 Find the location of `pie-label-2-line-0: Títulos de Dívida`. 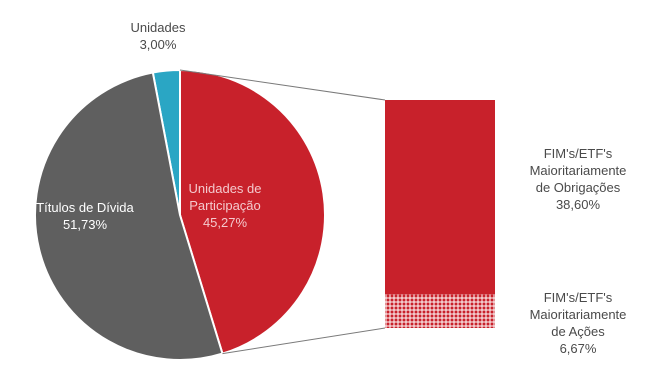

pie-label-2-line-0: Títulos de Dívida is located at coordinates (85, 207).